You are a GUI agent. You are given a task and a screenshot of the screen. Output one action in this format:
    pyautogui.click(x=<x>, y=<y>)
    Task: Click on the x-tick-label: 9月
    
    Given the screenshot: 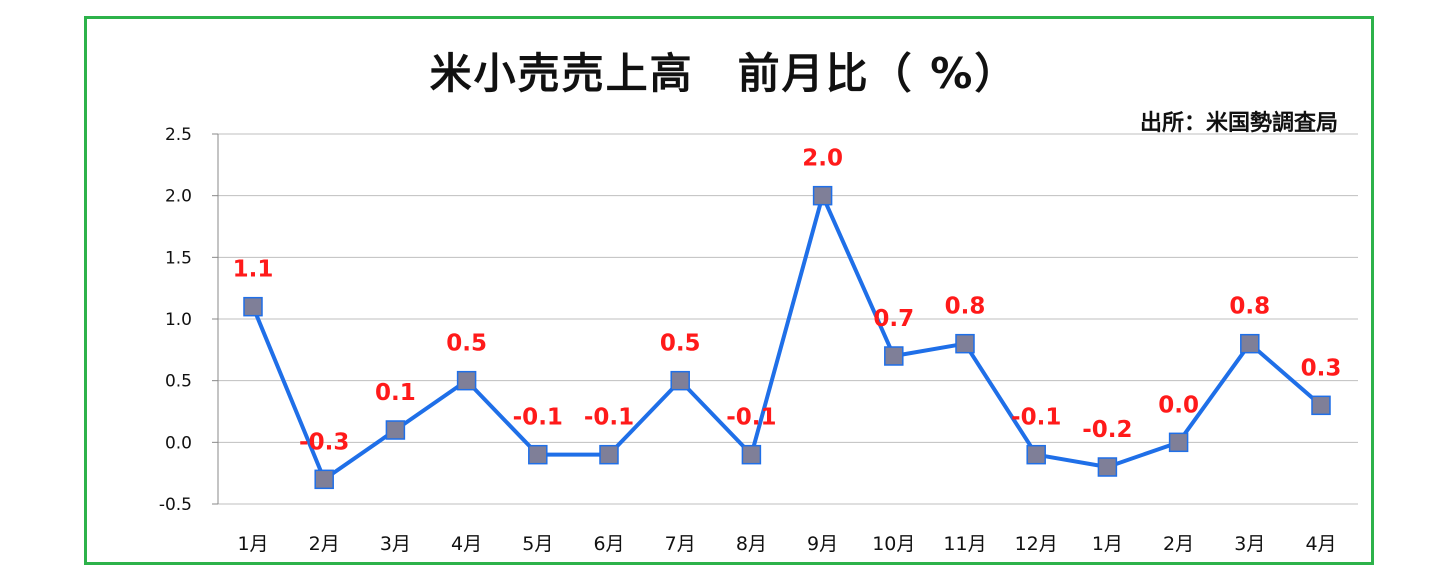 What is the action you would take?
    pyautogui.click(x=822, y=544)
    